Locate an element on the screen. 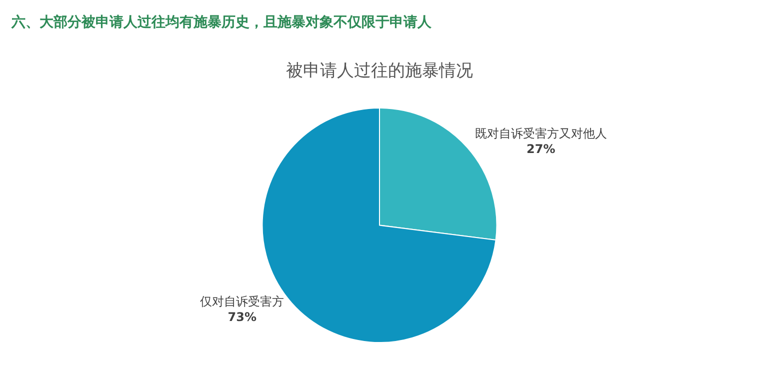 The height and width of the screenshot is (370, 759). slice-label: 仅对自诉受害方 is located at coordinates (242, 301).